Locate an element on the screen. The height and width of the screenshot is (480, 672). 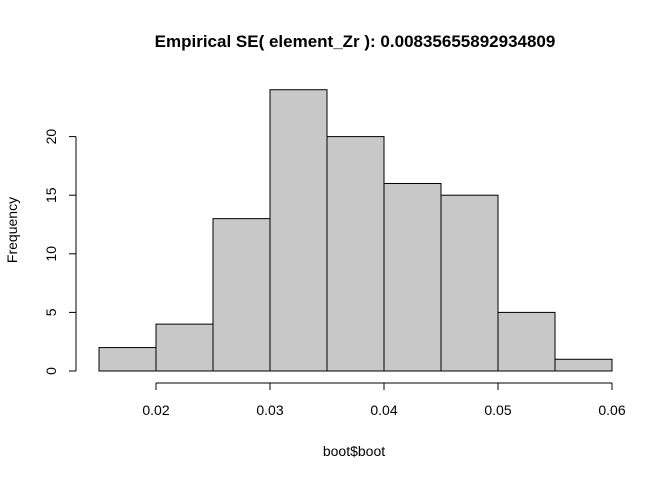
x-tick-label: 0.05 is located at coordinates (497, 410).